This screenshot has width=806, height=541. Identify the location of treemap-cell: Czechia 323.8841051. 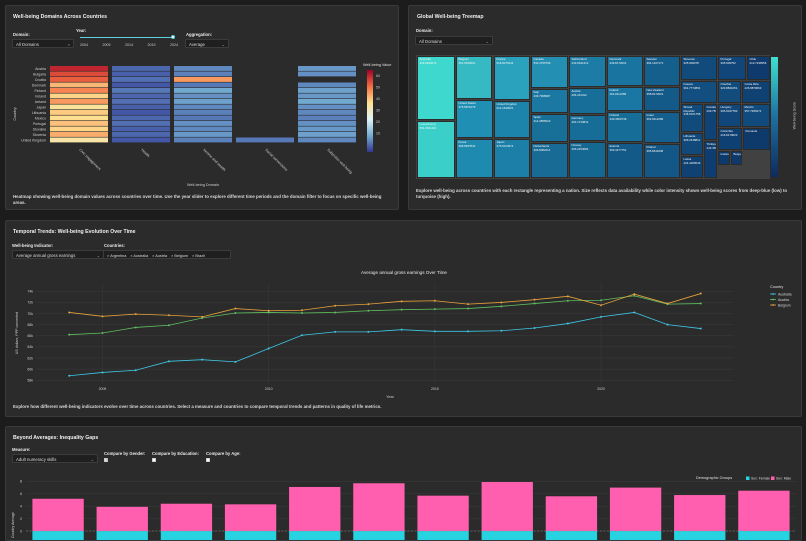
(729, 92).